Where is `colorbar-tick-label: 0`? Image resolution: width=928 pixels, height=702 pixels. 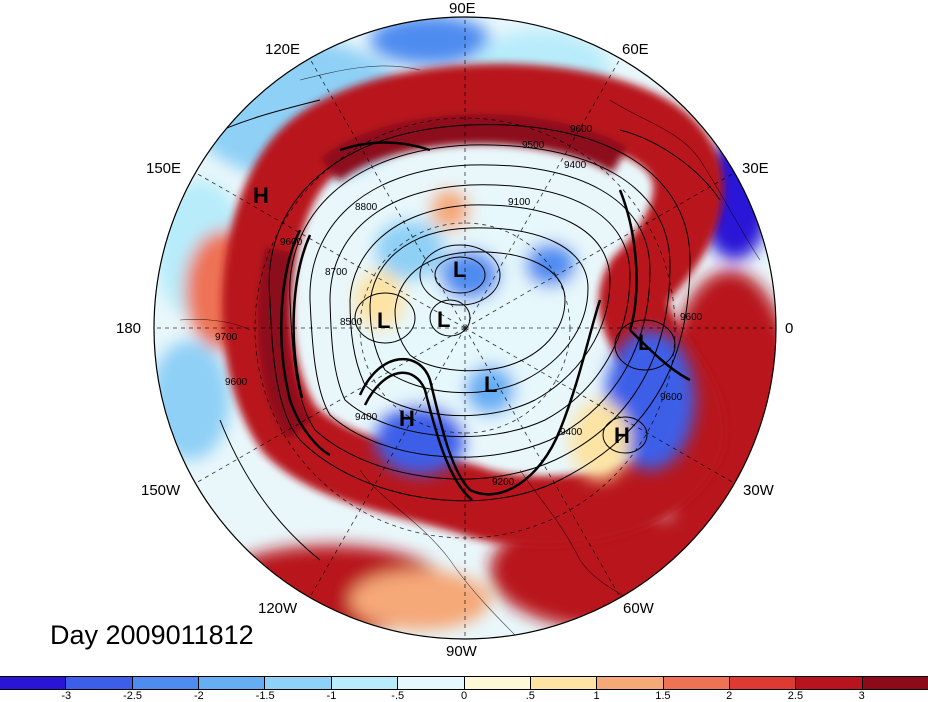
colorbar-tick-label: 0 is located at coordinates (464, 696).